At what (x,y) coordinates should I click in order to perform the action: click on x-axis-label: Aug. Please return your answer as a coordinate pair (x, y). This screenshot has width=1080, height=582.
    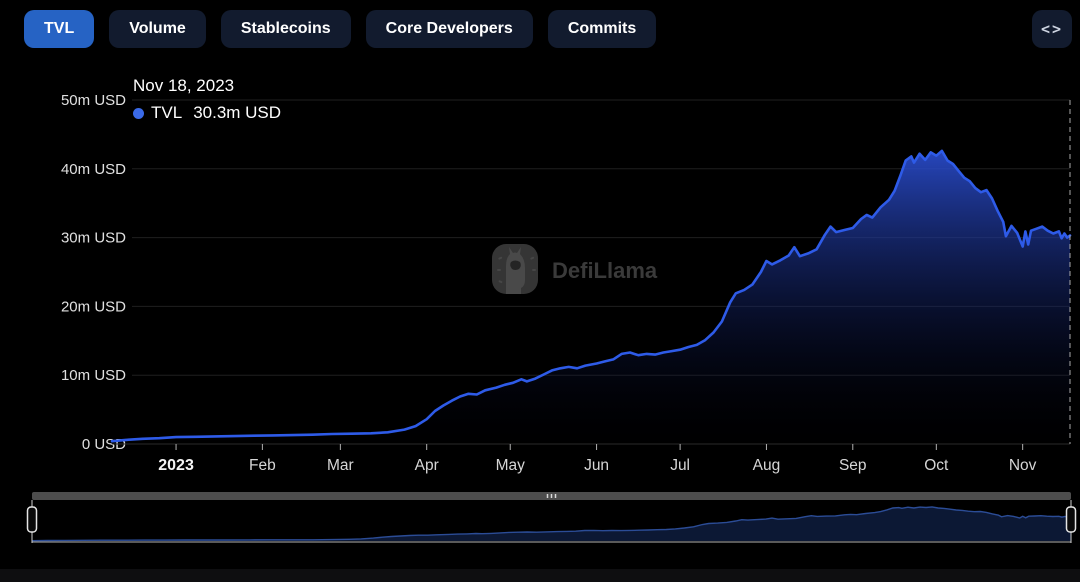
    Looking at the image, I should click on (767, 465).